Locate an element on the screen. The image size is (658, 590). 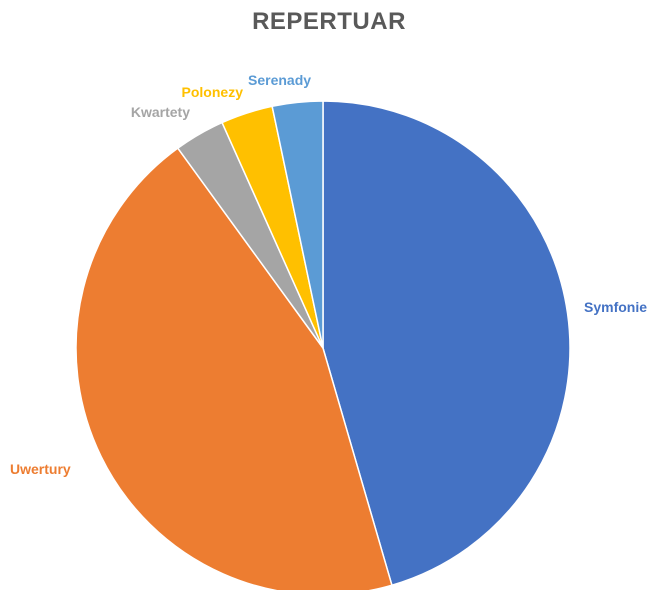
chart-title: REPERTUAR is located at coordinates (329, 21).